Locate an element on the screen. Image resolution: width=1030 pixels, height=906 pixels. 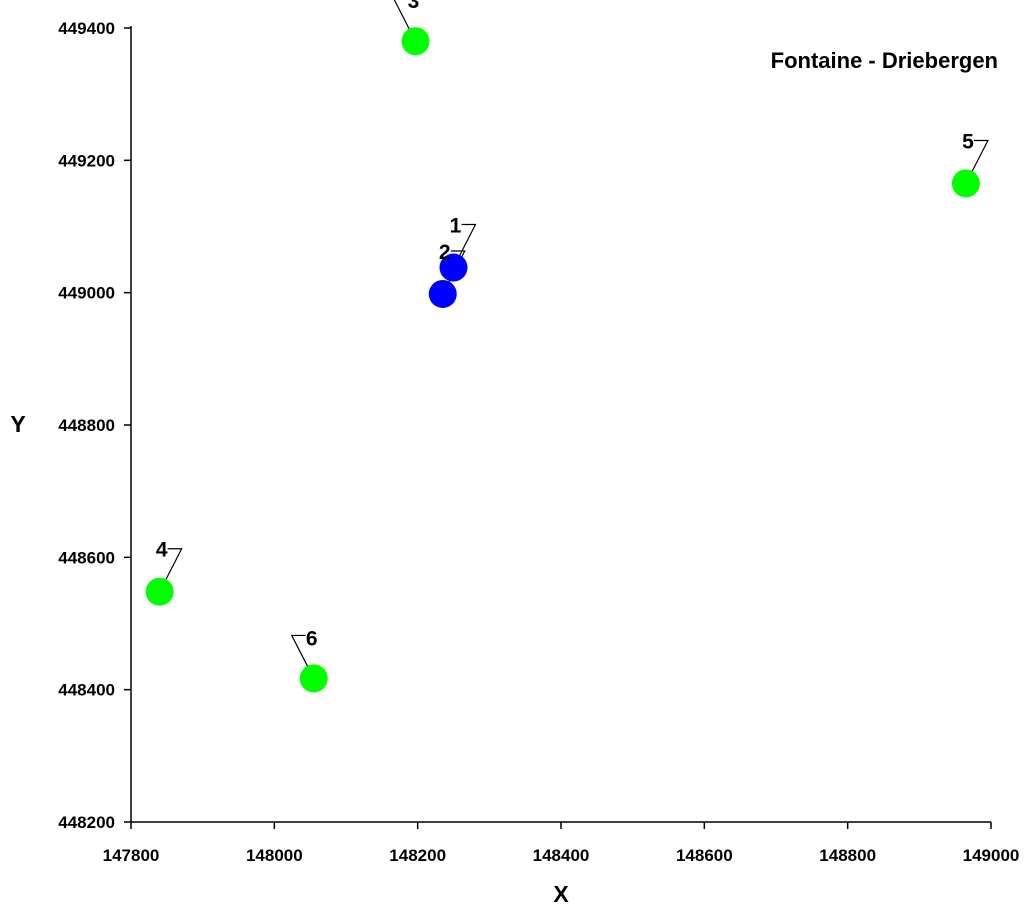
y-tick-label: 449000 is located at coordinates (86, 293).